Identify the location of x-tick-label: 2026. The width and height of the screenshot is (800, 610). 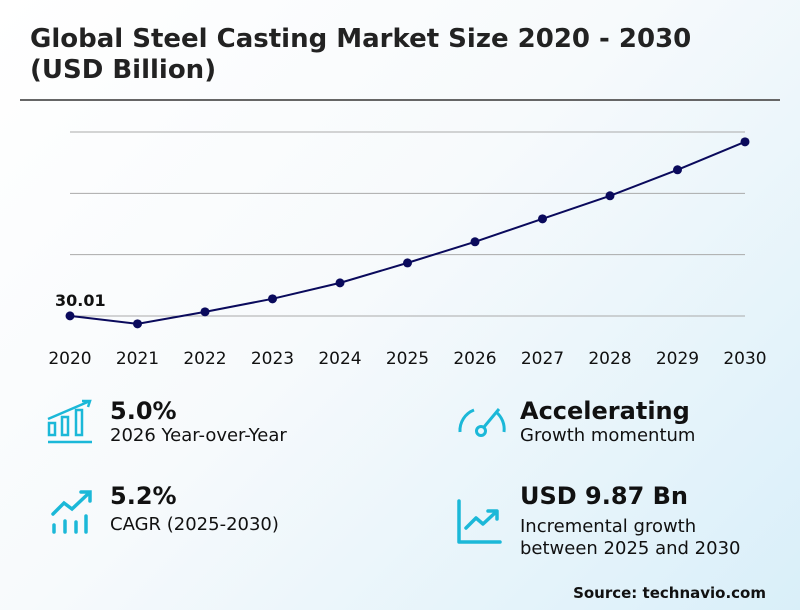
(474, 359).